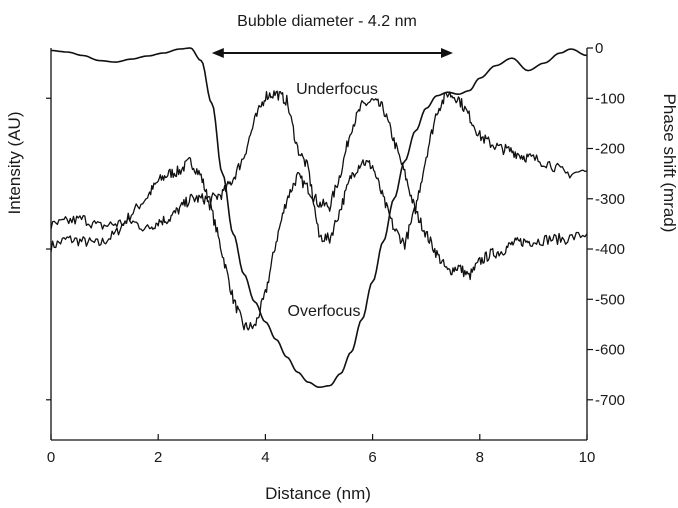 This screenshot has width=678, height=508. I want to click on y-right-ticks: 0 -100 -200 -300 -400 -500 -600 -700, so click(606, 224).